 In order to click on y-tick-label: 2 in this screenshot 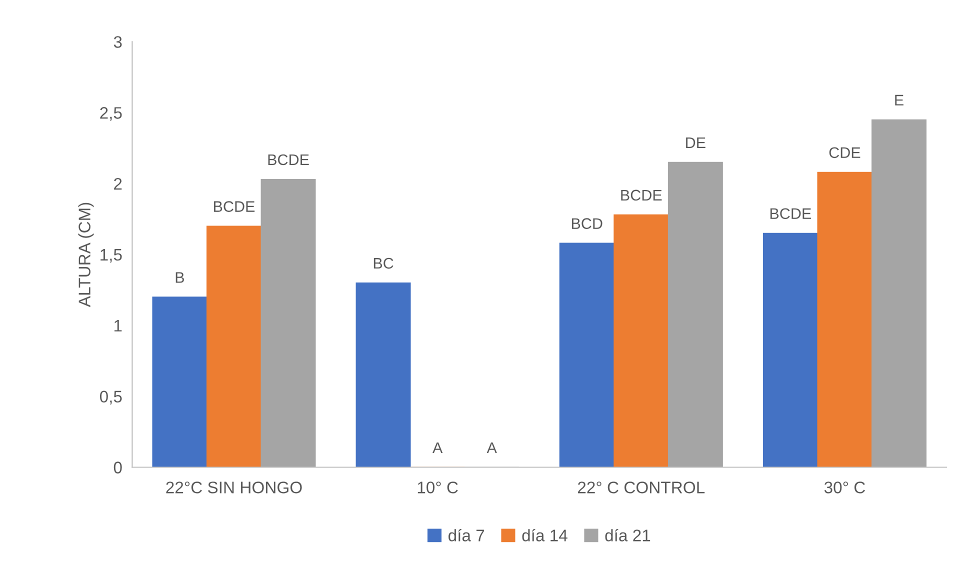, I will do `click(118, 184)`.